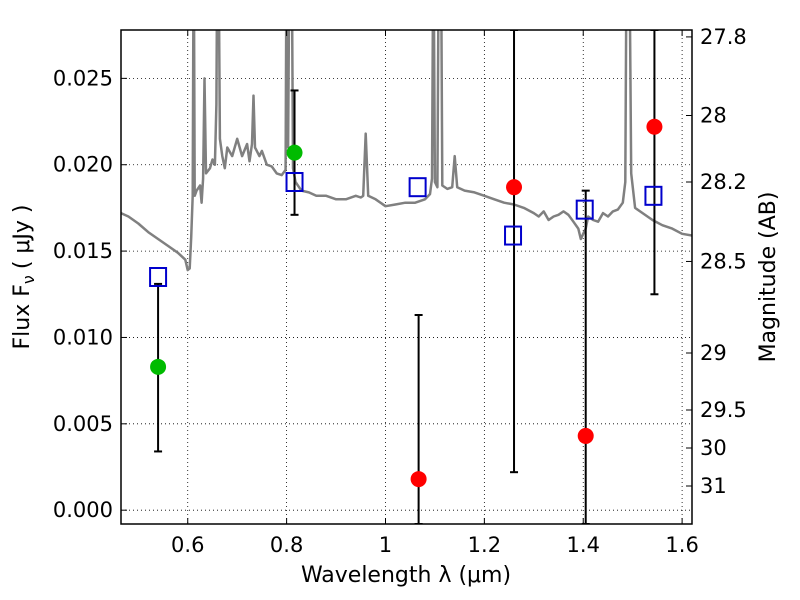  I want to click on y-tick-label: 0.010, so click(83, 337).